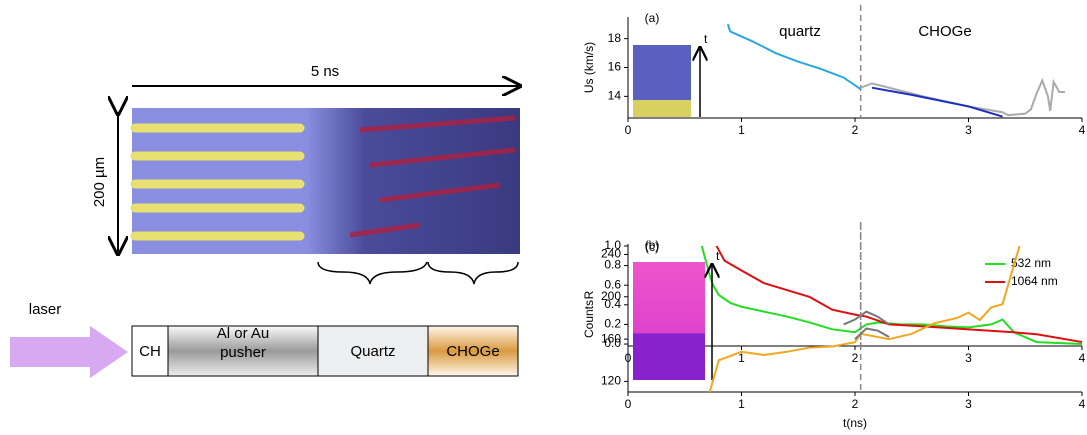 This screenshot has height=435, width=1087. I want to click on legend-label: 1064 nm, so click(1034, 281).